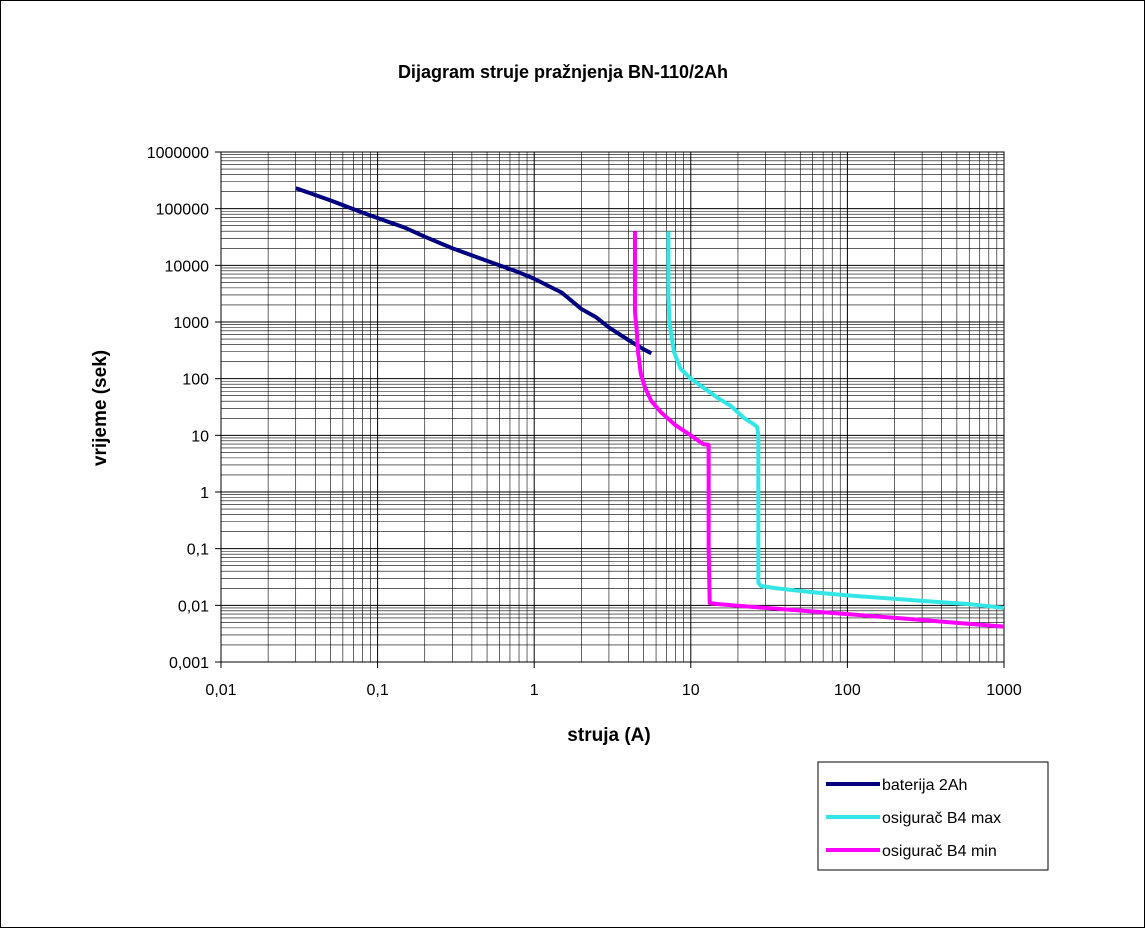  I want to click on chart-title: Dijagram struje pražnjenja BN-110/2Ah, so click(563, 72).